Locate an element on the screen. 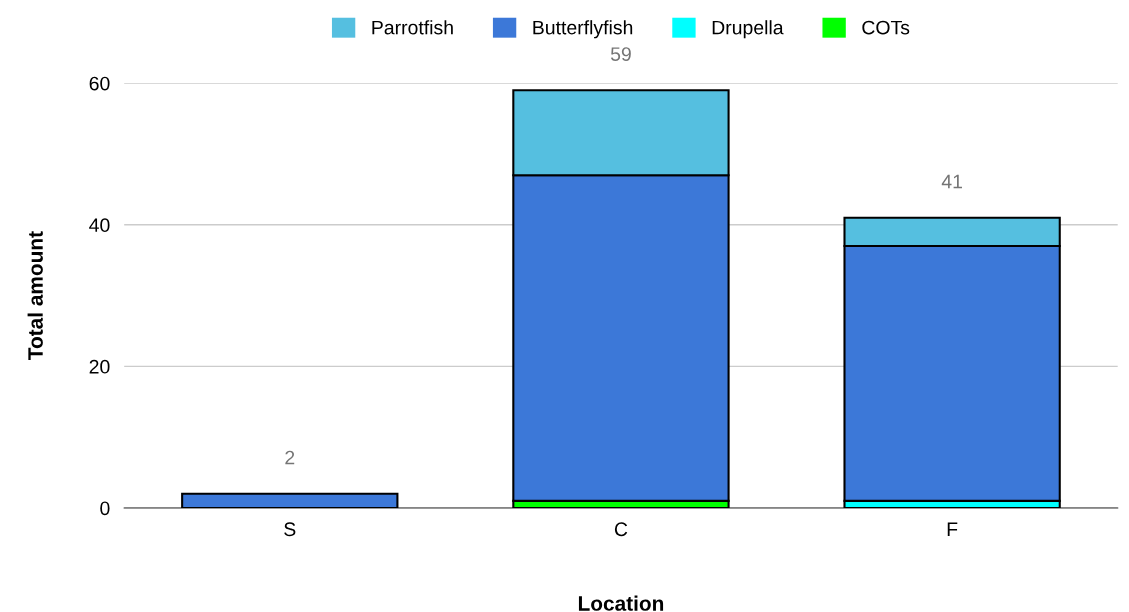 The image size is (1129, 612). y-tick-label: 60 is located at coordinates (99, 83).